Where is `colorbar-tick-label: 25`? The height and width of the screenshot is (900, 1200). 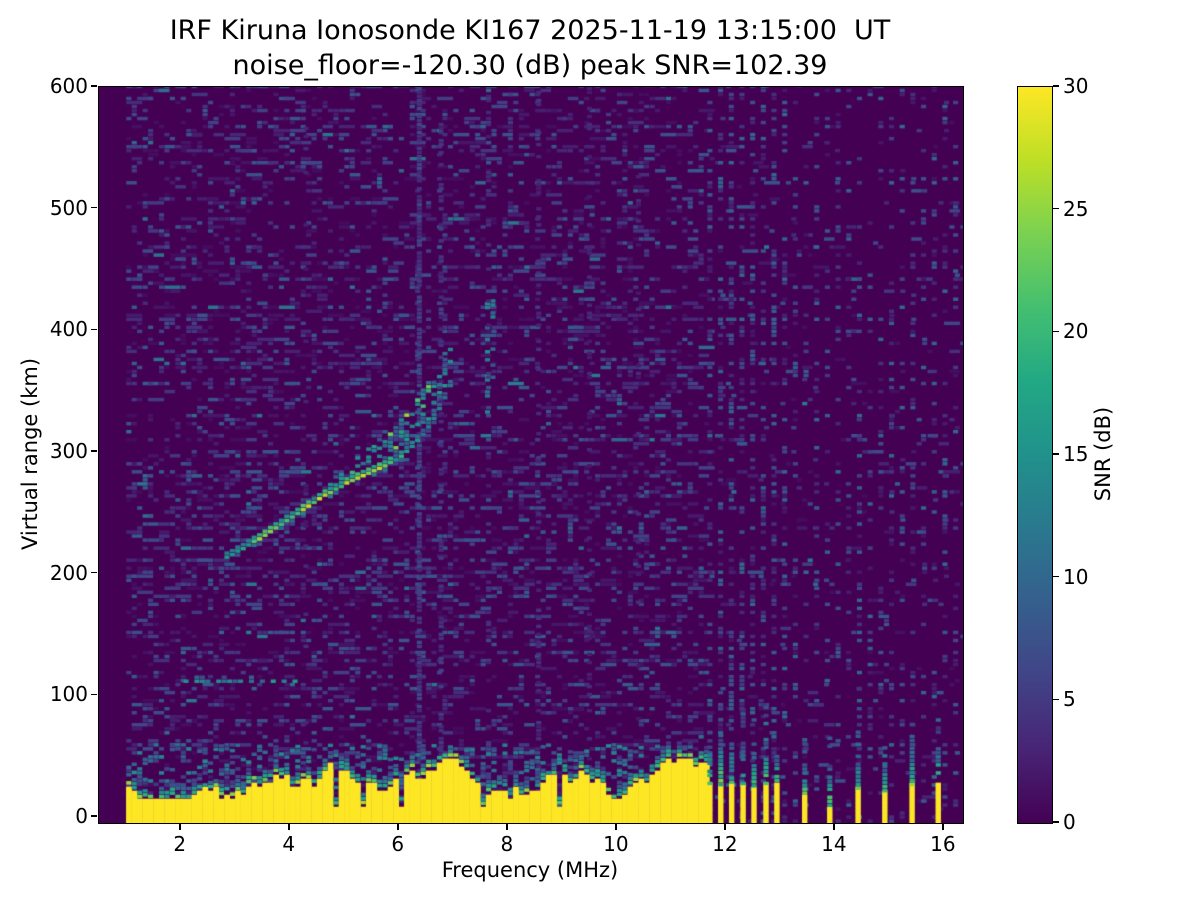
colorbar-tick-label: 25 is located at coordinates (1076, 208).